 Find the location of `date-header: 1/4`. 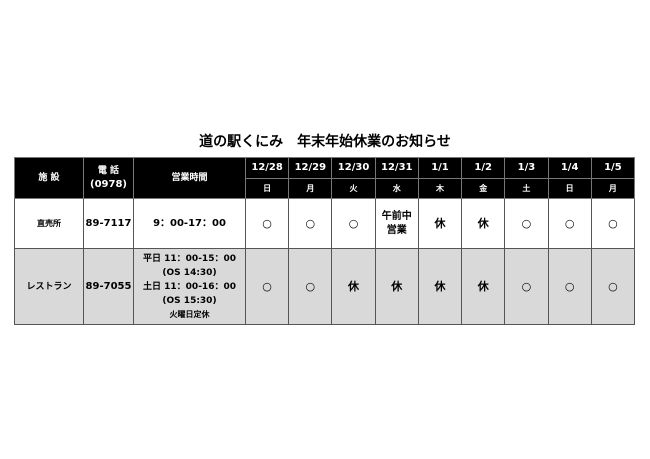

date-header: 1/4 is located at coordinates (569, 168).